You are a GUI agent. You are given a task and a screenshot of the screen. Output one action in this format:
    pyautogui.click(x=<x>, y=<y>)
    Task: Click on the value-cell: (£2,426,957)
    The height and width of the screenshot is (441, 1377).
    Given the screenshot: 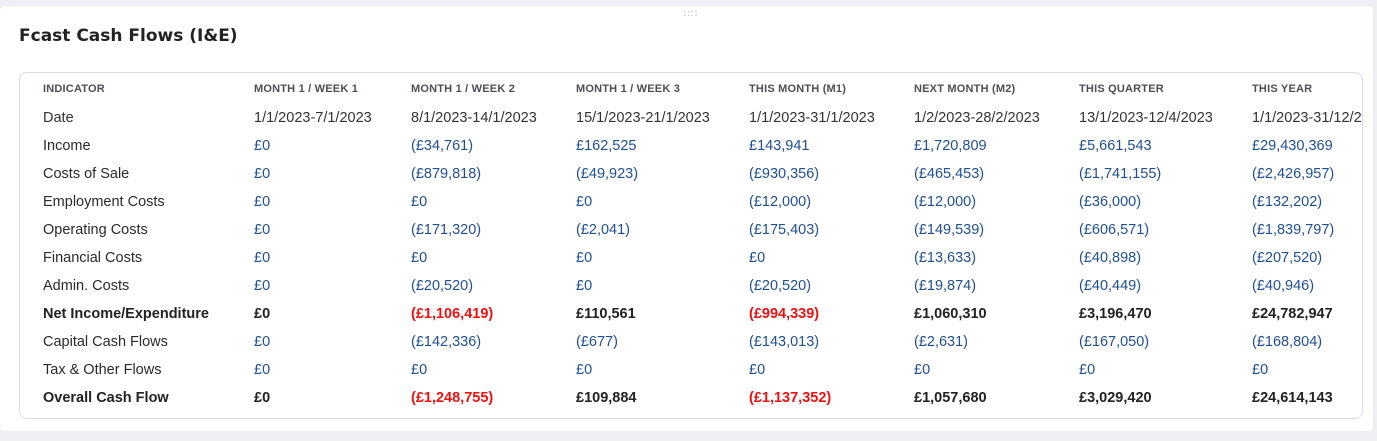 What is the action you would take?
    pyautogui.click(x=1293, y=174)
    